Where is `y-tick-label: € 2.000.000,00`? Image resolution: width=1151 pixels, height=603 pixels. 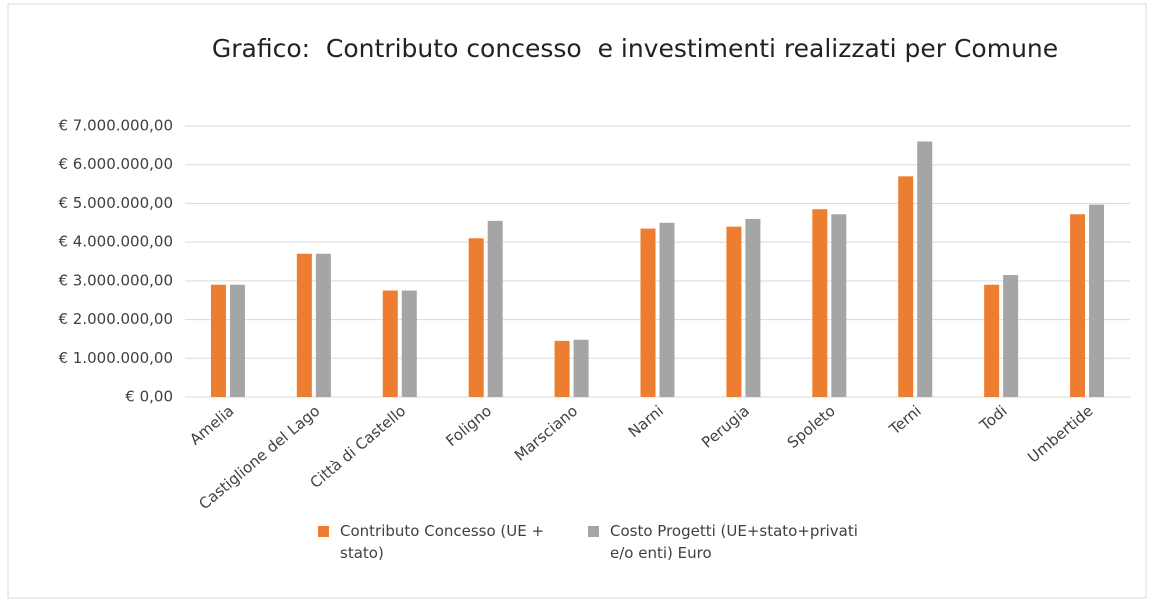 y-tick-label: € 2.000.000,00 is located at coordinates (115, 319).